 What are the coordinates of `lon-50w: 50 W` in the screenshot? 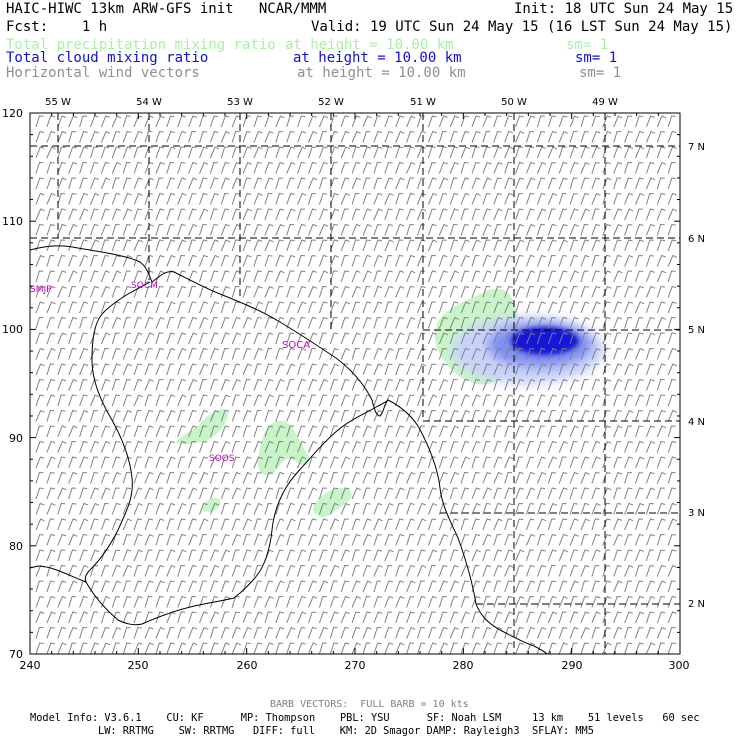 It's located at (514, 102).